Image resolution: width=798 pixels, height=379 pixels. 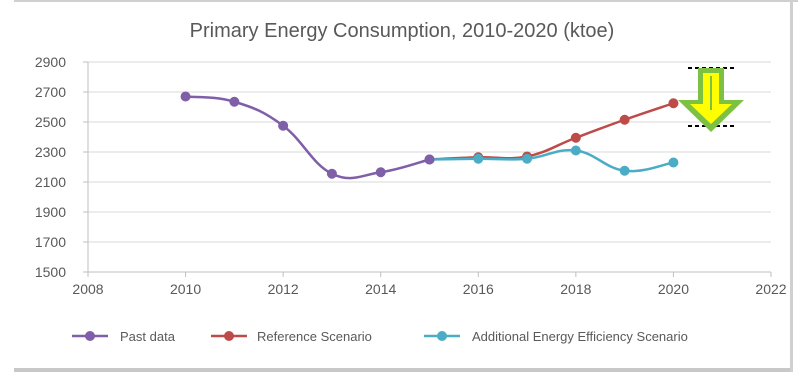 I want to click on x-tick-label-2008: 2008, so click(x=87, y=289).